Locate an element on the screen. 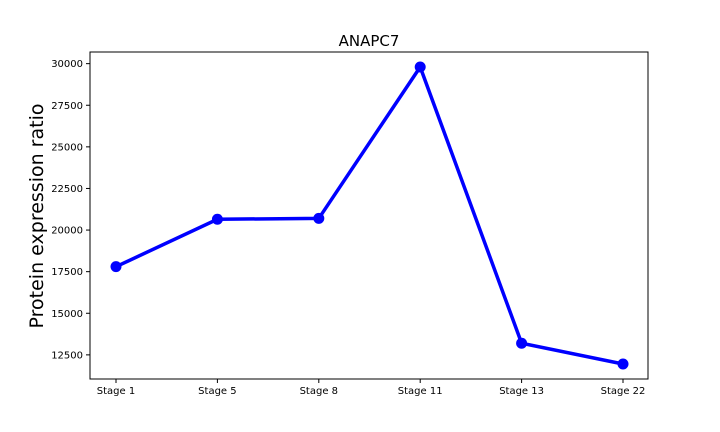 The height and width of the screenshot is (432, 720). y-tick-label: 22500 is located at coordinates (67, 189).